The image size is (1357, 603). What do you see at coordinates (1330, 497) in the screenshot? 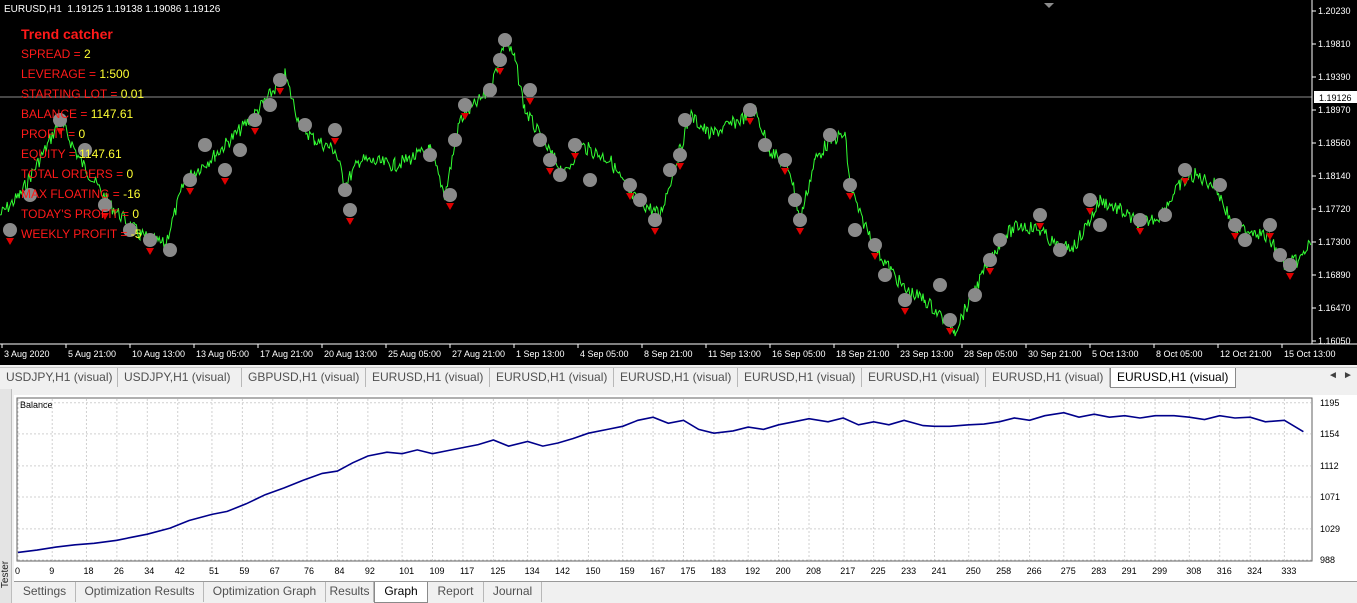
I see `graph-y-tick-label: 1071` at bounding box center [1330, 497].